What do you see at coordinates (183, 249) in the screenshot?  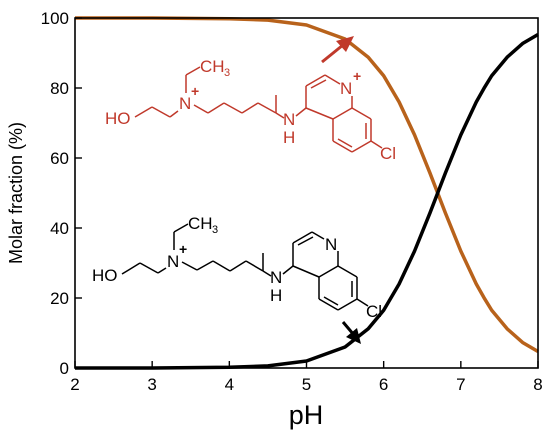 I see `neutral-n-charge: +` at bounding box center [183, 249].